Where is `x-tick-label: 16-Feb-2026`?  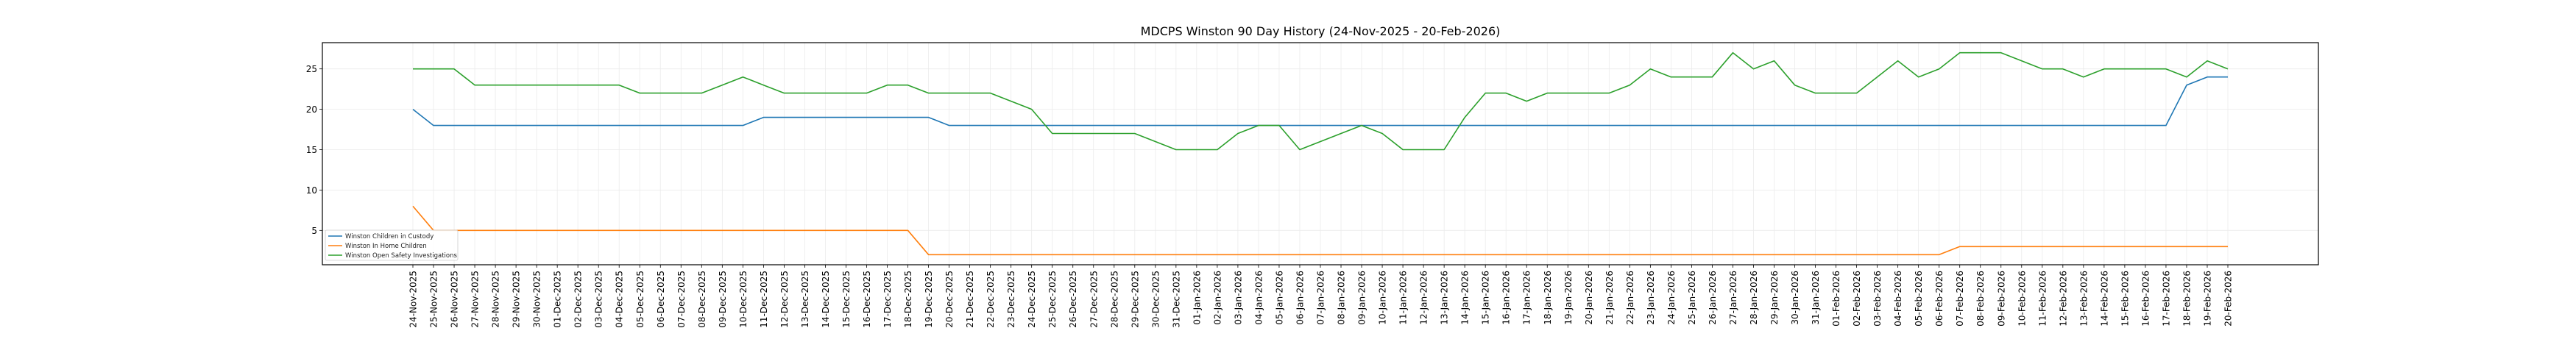
x-tick-label: 16-Feb-2026 is located at coordinates (2145, 299).